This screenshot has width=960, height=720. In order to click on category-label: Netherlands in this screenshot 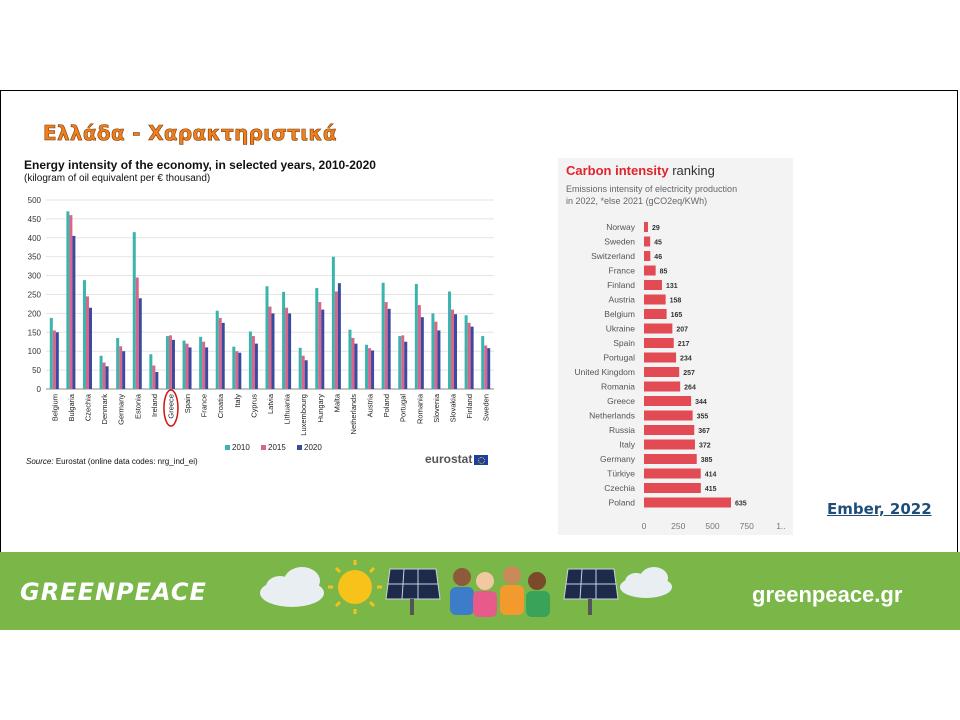, I will do `click(612, 416)`.